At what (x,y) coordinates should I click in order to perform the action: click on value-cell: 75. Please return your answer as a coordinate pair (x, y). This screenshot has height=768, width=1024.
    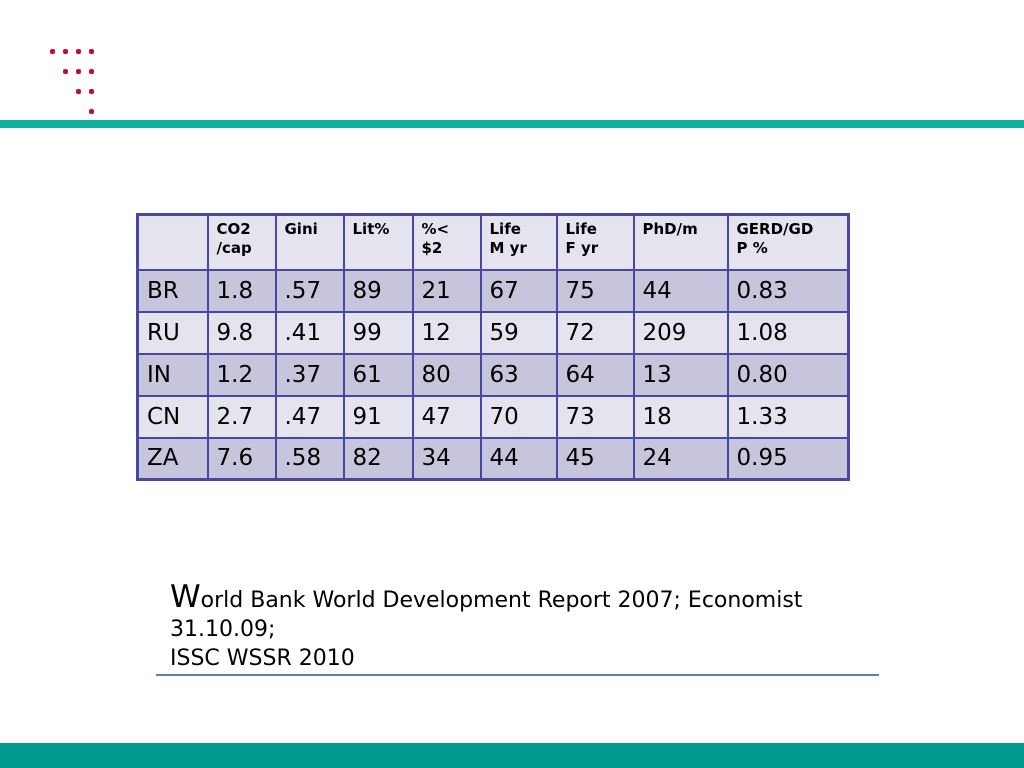
    Looking at the image, I should click on (595, 290).